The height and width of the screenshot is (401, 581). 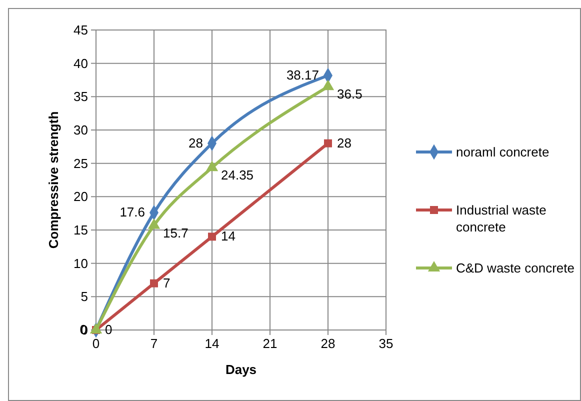 What do you see at coordinates (53, 180) in the screenshot?
I see `y-axis-title: Compressive strength` at bounding box center [53, 180].